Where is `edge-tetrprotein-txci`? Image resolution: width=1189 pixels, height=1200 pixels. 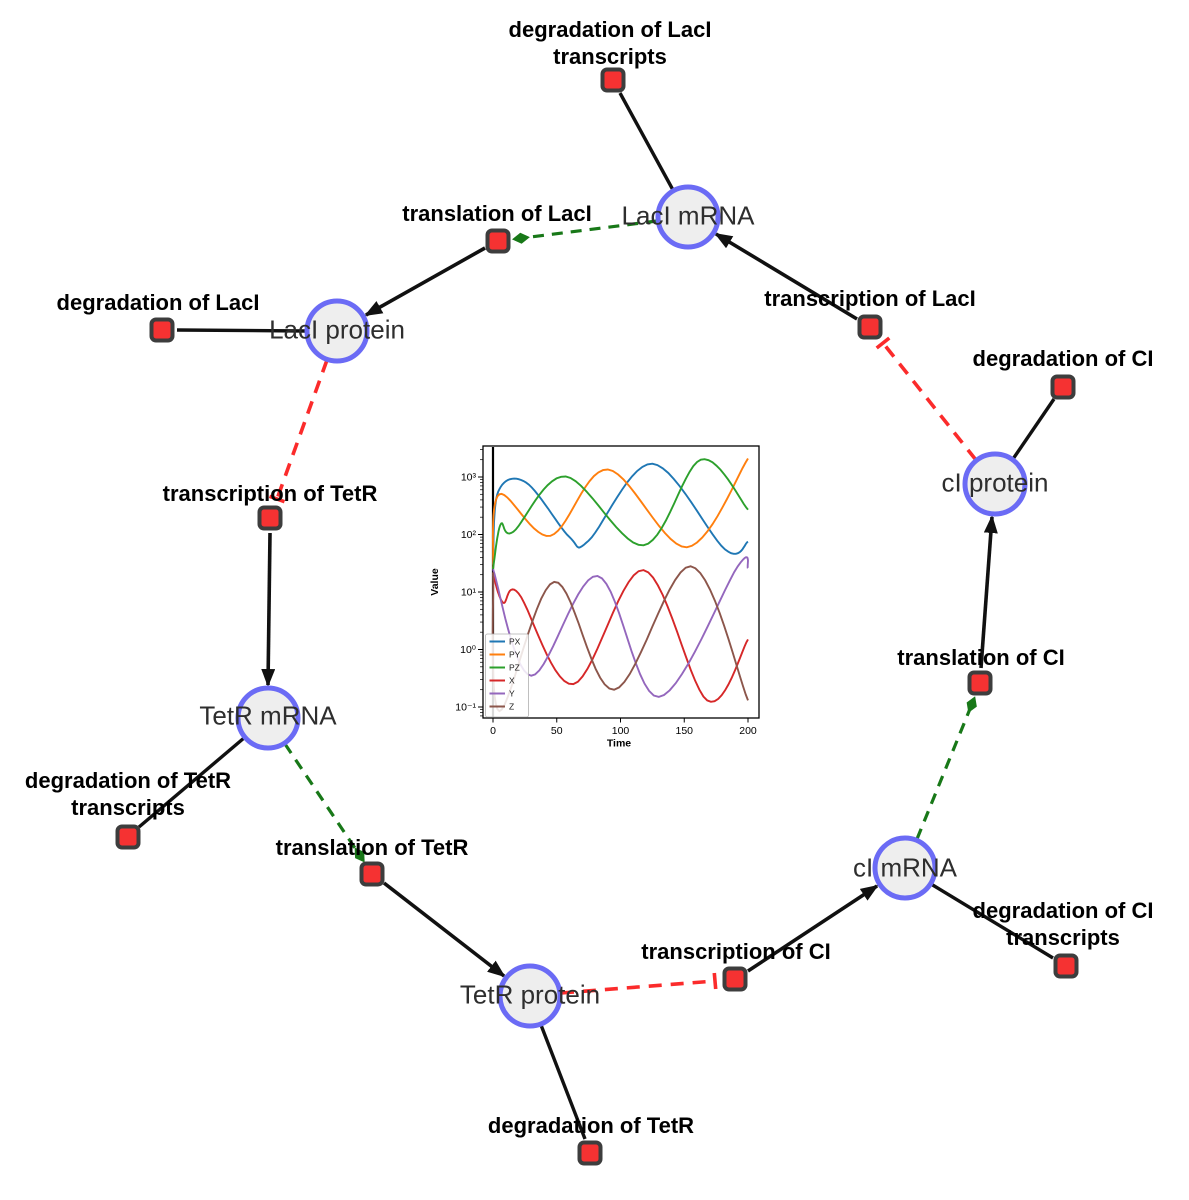
edge-tetrprotein-txci is located at coordinates (638, 987).